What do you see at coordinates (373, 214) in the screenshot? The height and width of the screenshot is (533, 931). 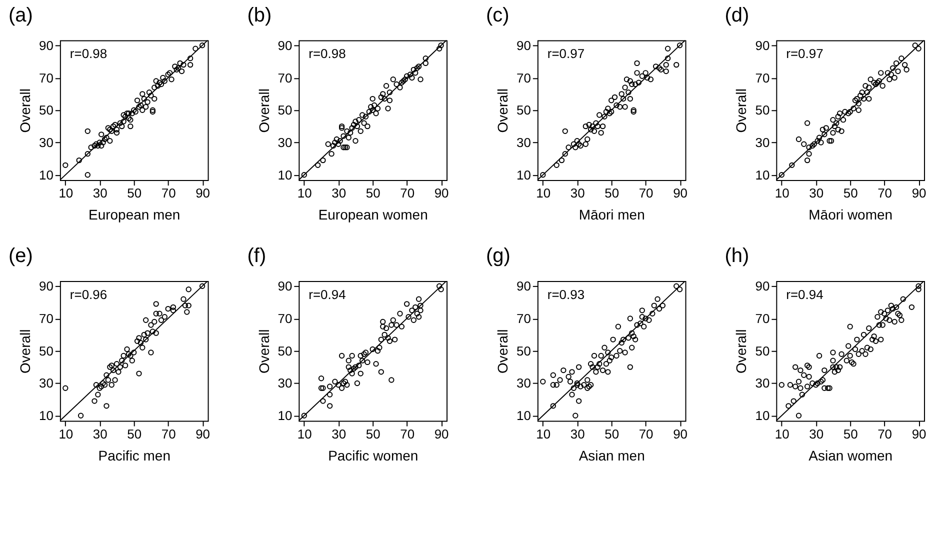 I see `x-axis-title: European women` at bounding box center [373, 214].